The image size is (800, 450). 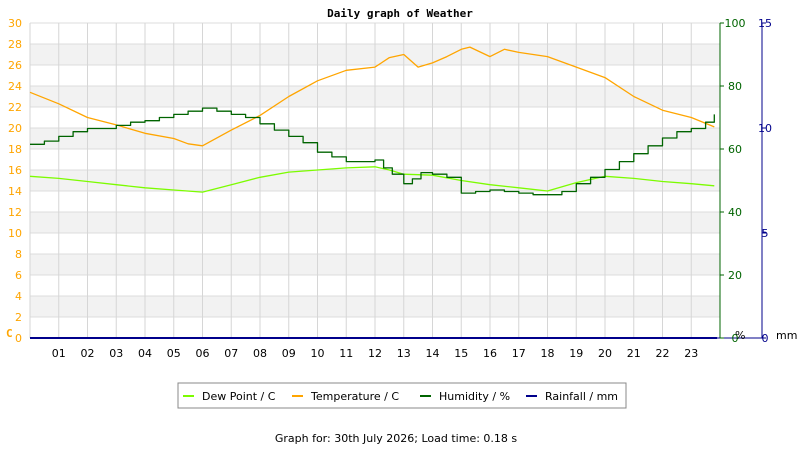 I want to click on x-tick-label: 12, so click(x=375, y=353).